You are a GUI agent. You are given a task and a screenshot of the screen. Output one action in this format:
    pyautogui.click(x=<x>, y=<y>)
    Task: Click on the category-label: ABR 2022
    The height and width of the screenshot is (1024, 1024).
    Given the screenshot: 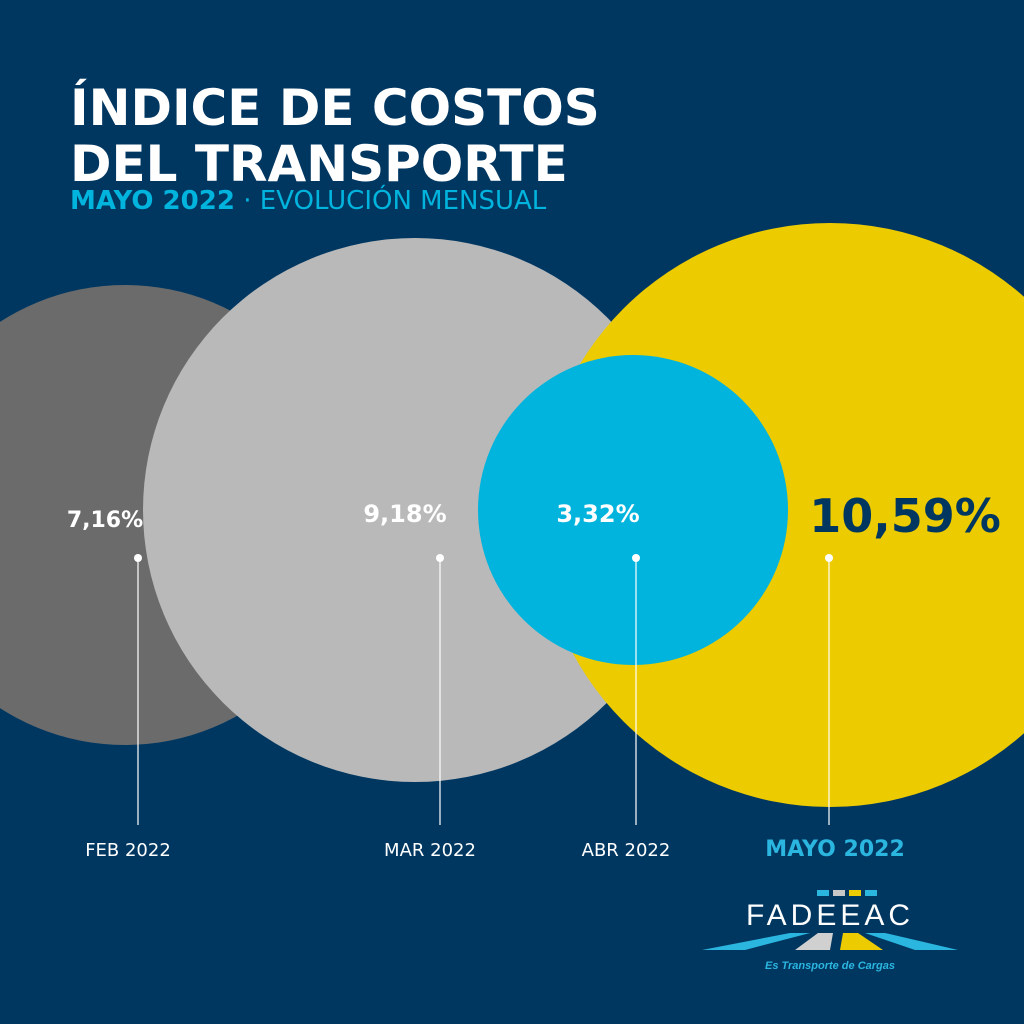 What is the action you would take?
    pyautogui.click(x=626, y=850)
    